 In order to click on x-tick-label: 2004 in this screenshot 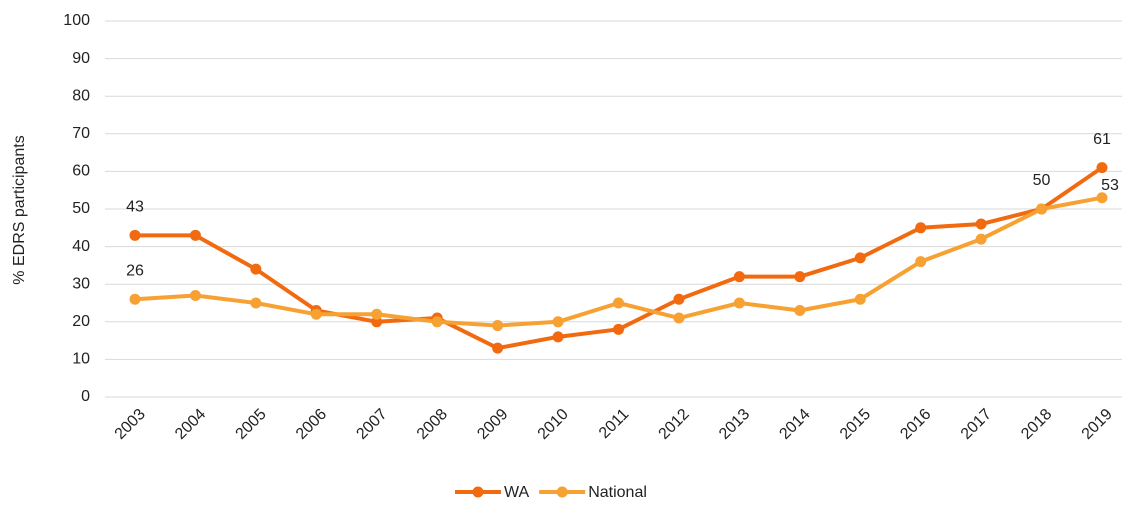, I will do `click(190, 424)`.